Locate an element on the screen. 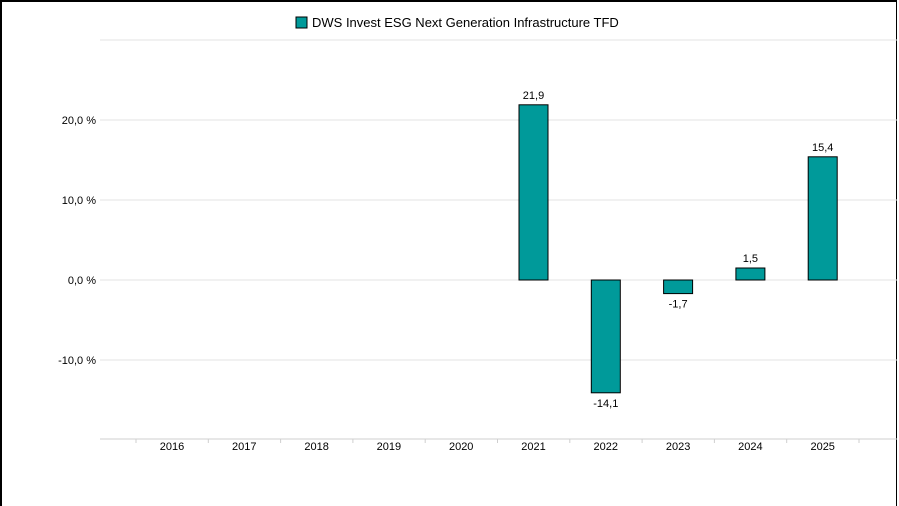 This screenshot has height=506, width=899. data-label-2023: -1,7 is located at coordinates (678, 305).